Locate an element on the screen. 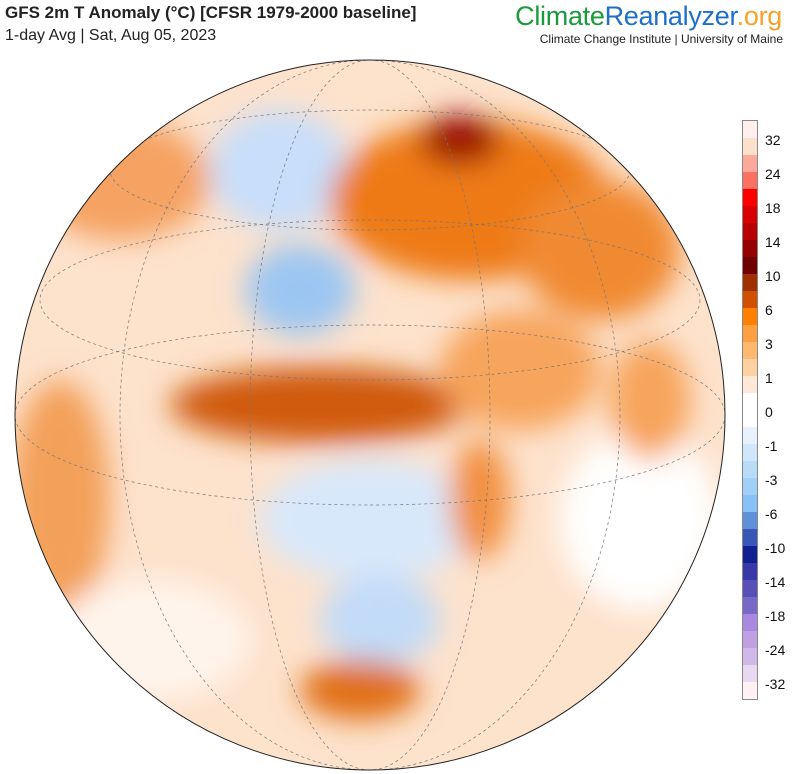 The image size is (800, 774). colorbar-label: -18 is located at coordinates (775, 616).